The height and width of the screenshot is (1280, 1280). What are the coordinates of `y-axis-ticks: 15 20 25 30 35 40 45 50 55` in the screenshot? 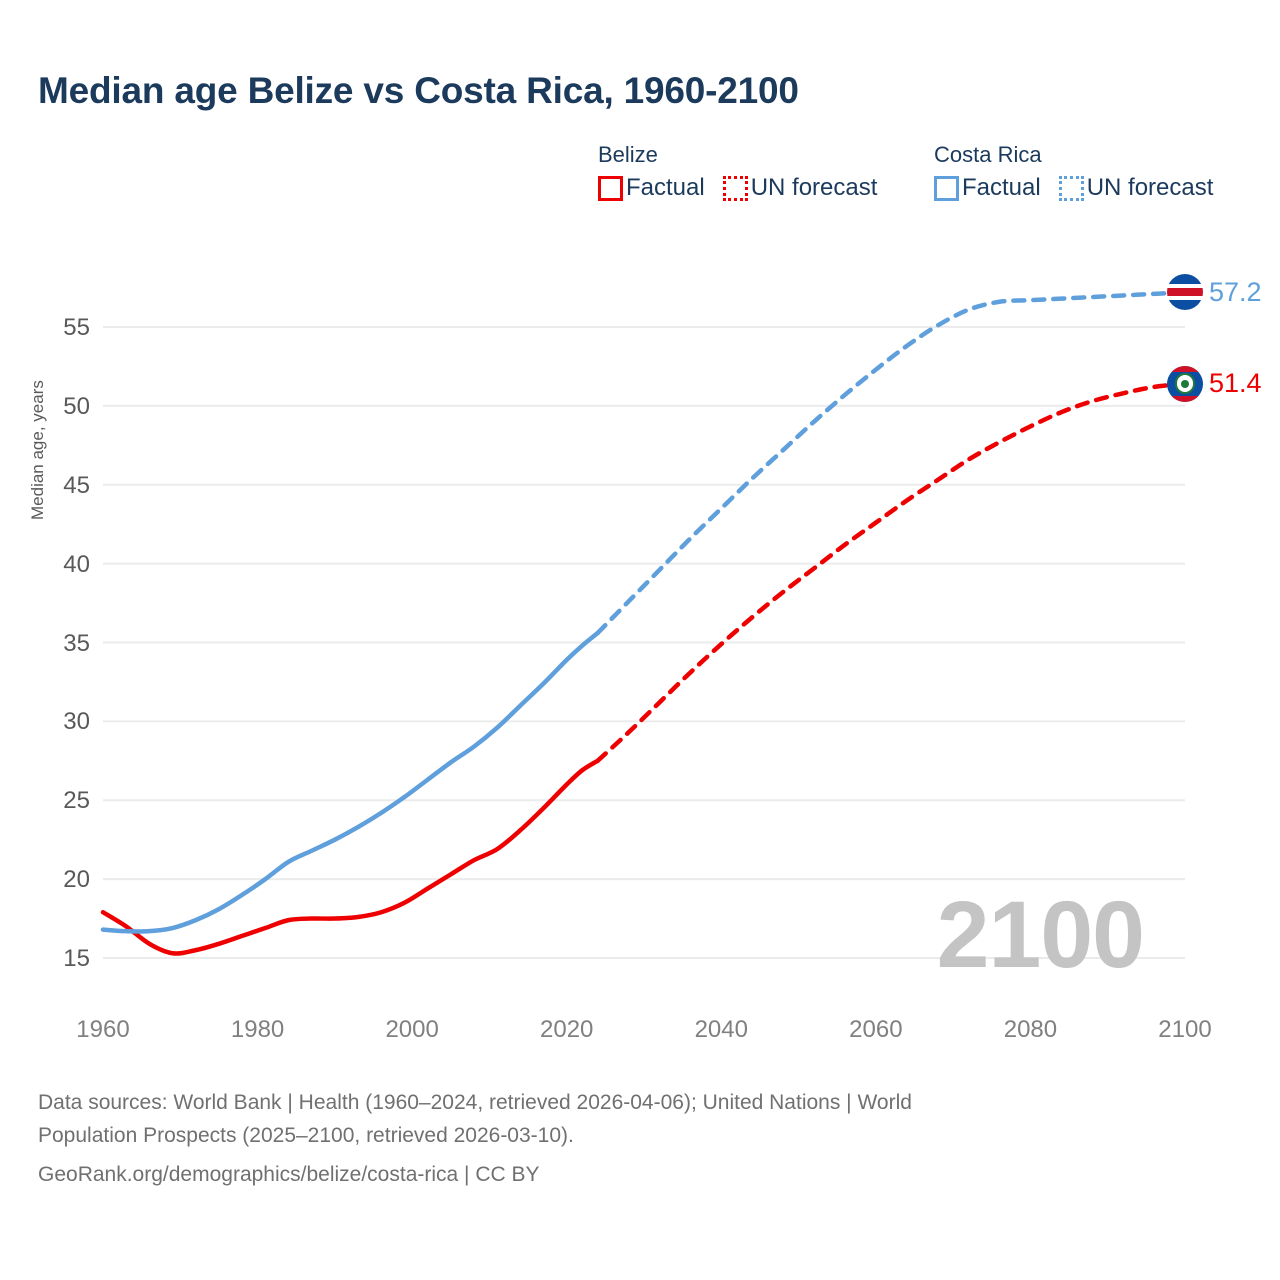 It's located at (55, 640).